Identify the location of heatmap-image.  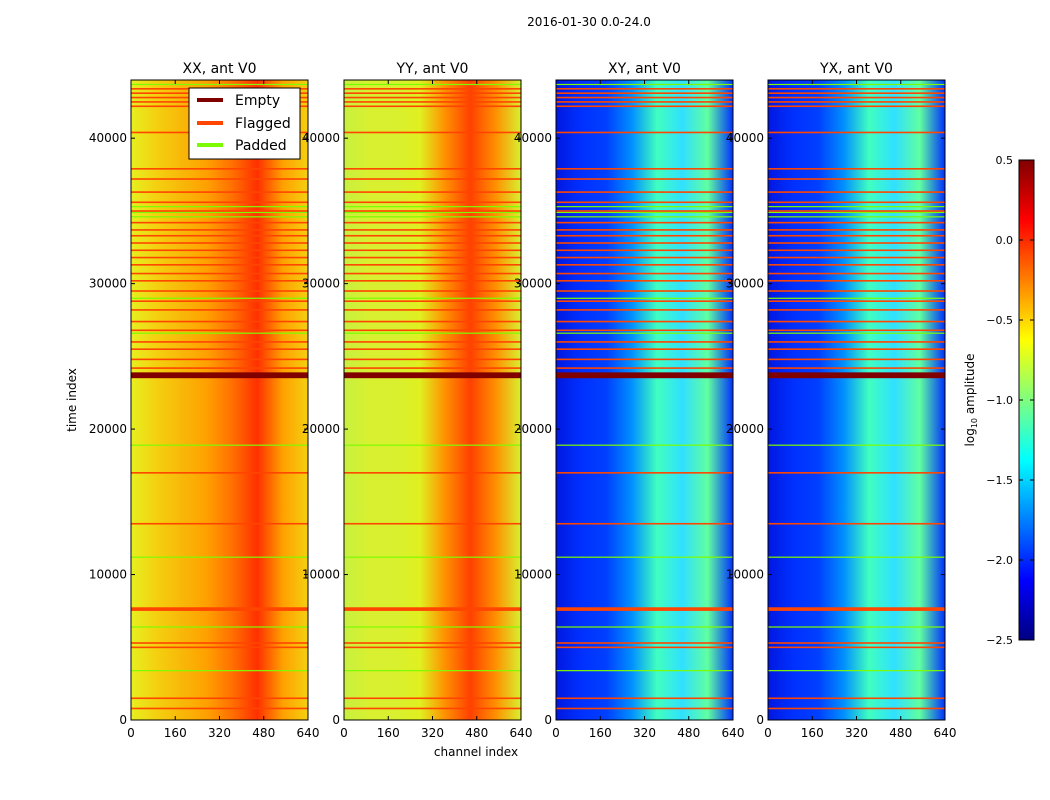
(432, 400).